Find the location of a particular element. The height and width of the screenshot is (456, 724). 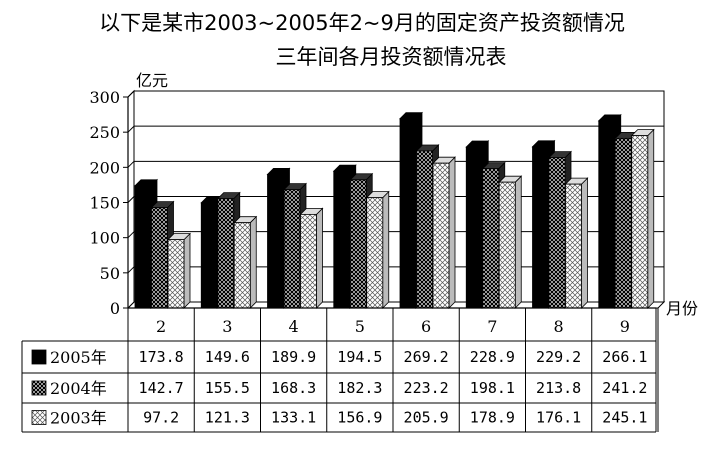

y-tick-label: 250 is located at coordinates (104, 132).